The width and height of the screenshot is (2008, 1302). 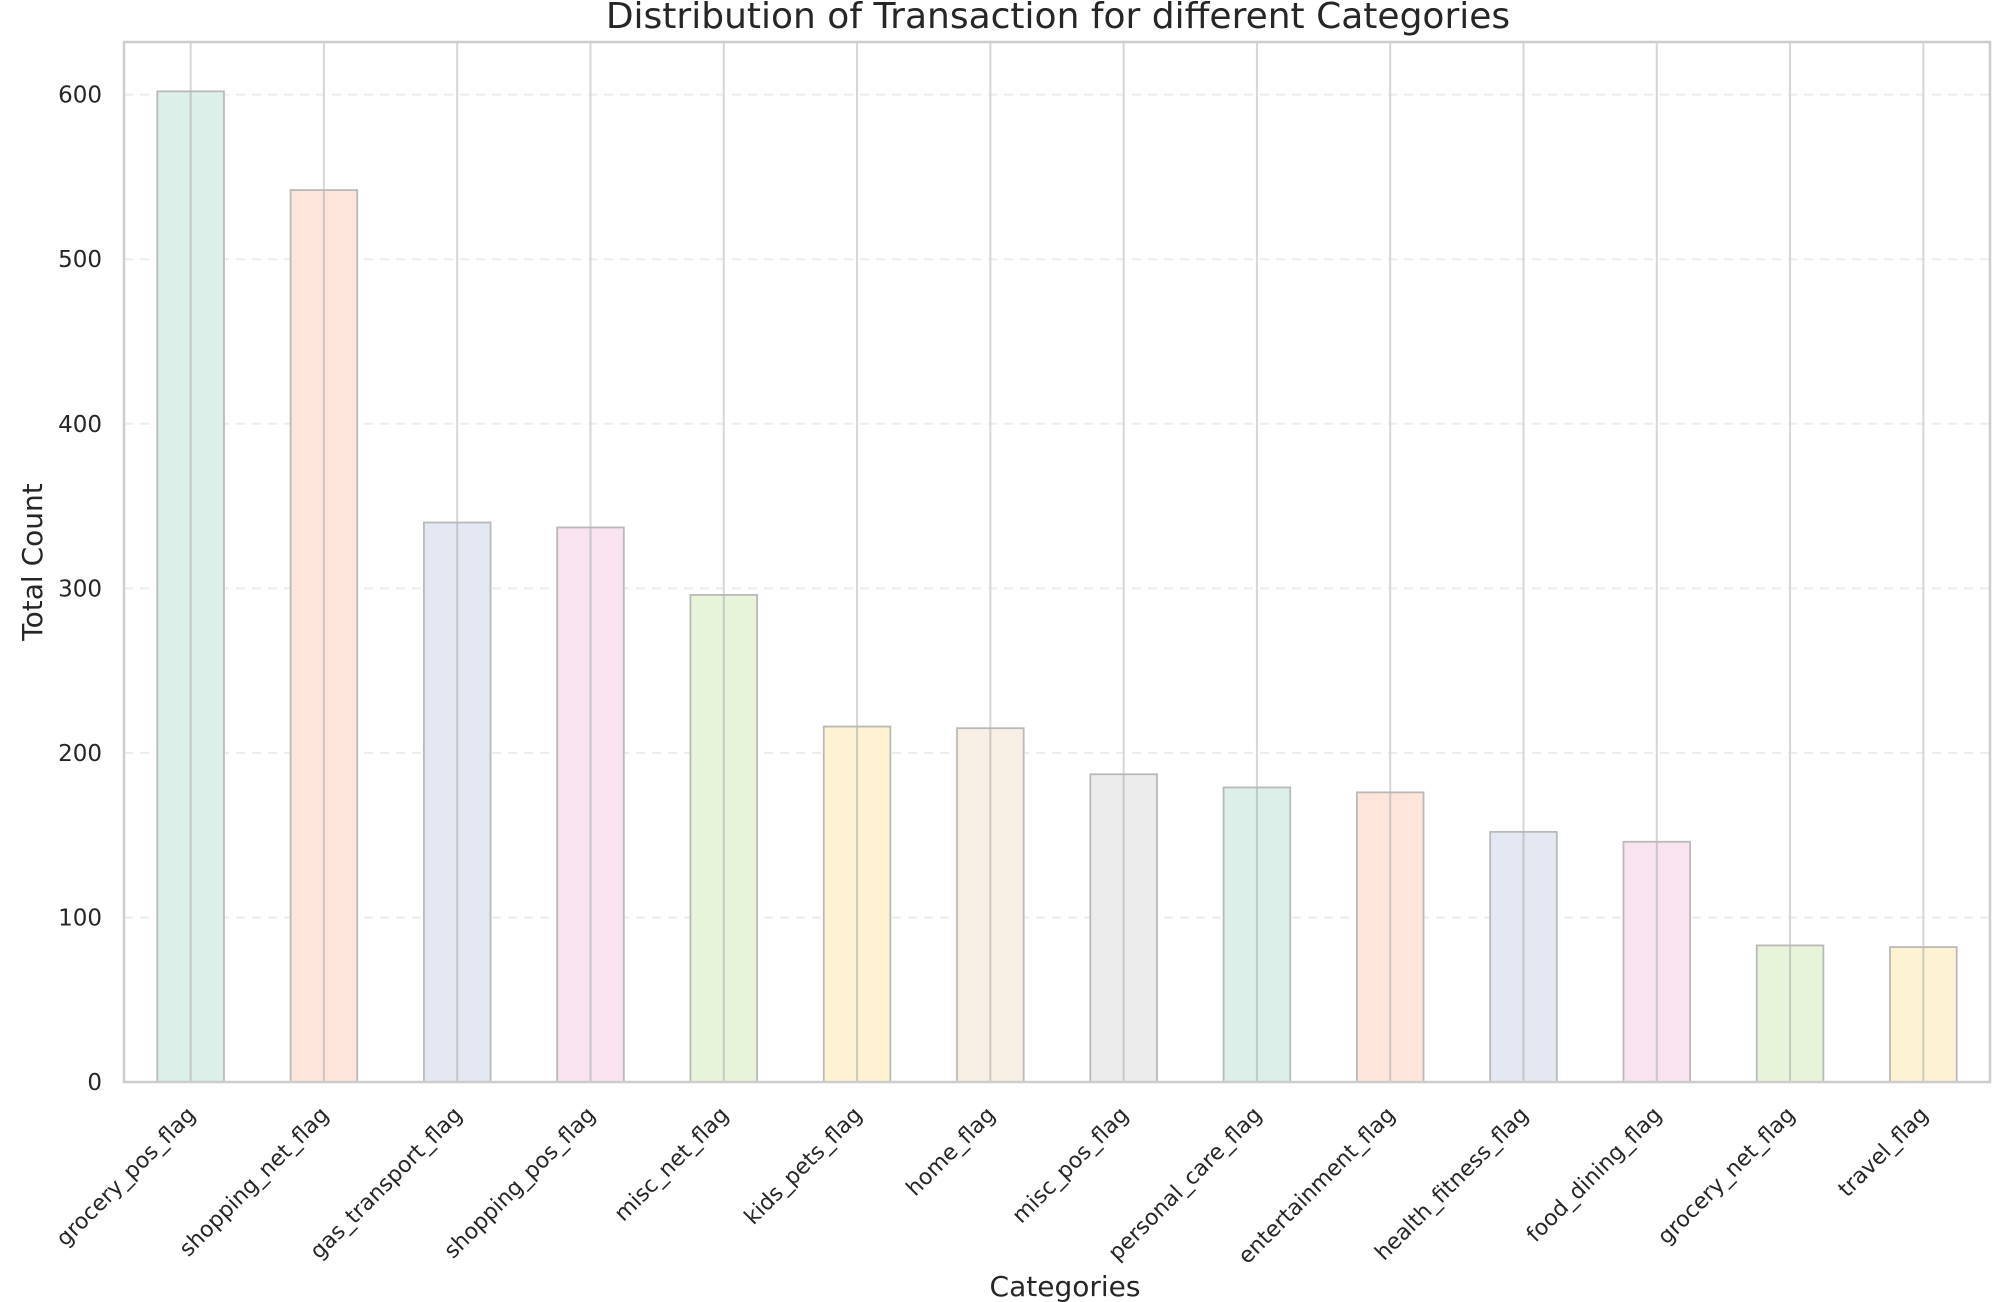 What do you see at coordinates (1884, 1153) in the screenshot?
I see `x-tick-label: travel_flag` at bounding box center [1884, 1153].